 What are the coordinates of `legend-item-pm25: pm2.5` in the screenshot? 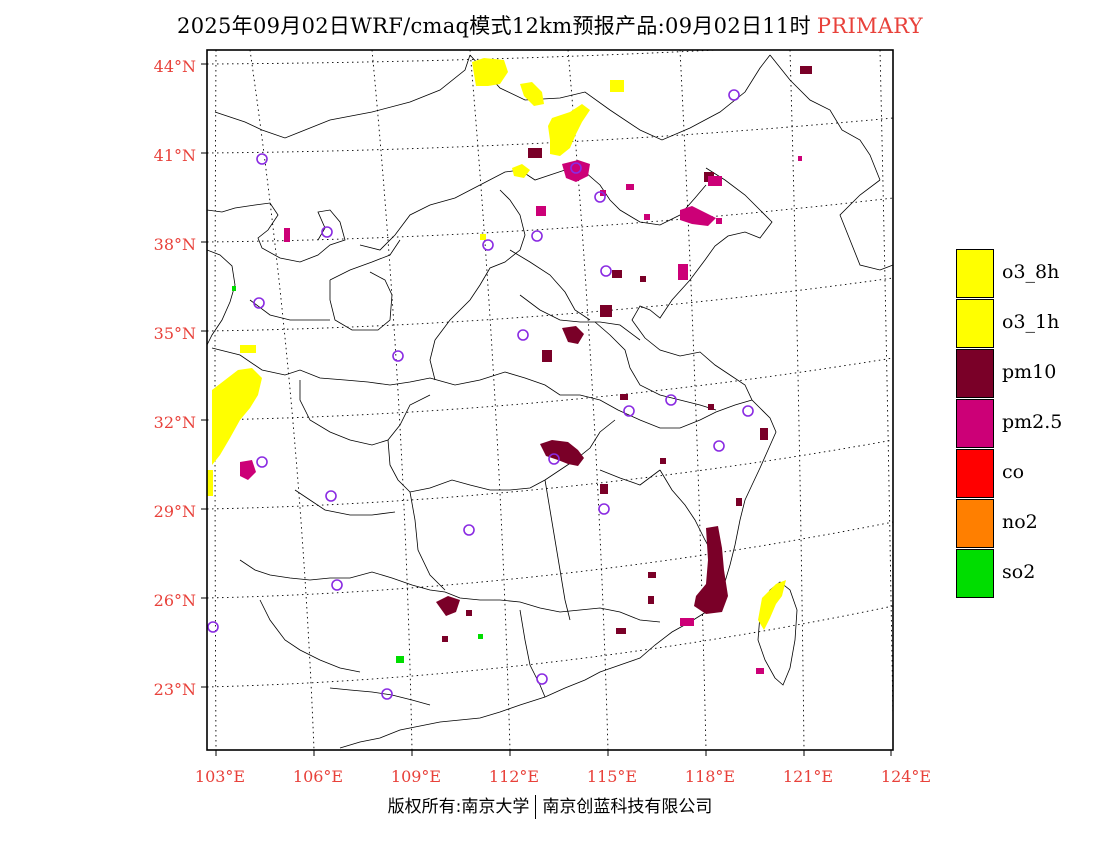 It's located at (1016, 424).